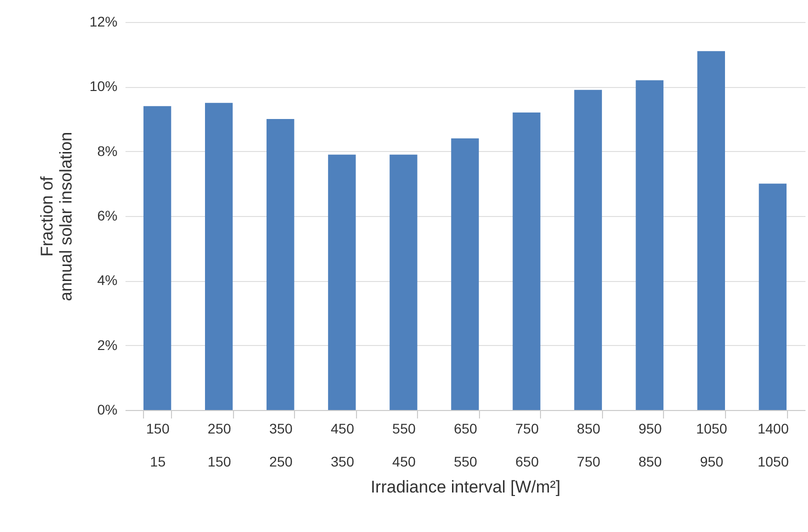  Describe the element at coordinates (56, 217) in the screenshot. I see `y-axis-title: Fraction of annual solar insolation` at that location.